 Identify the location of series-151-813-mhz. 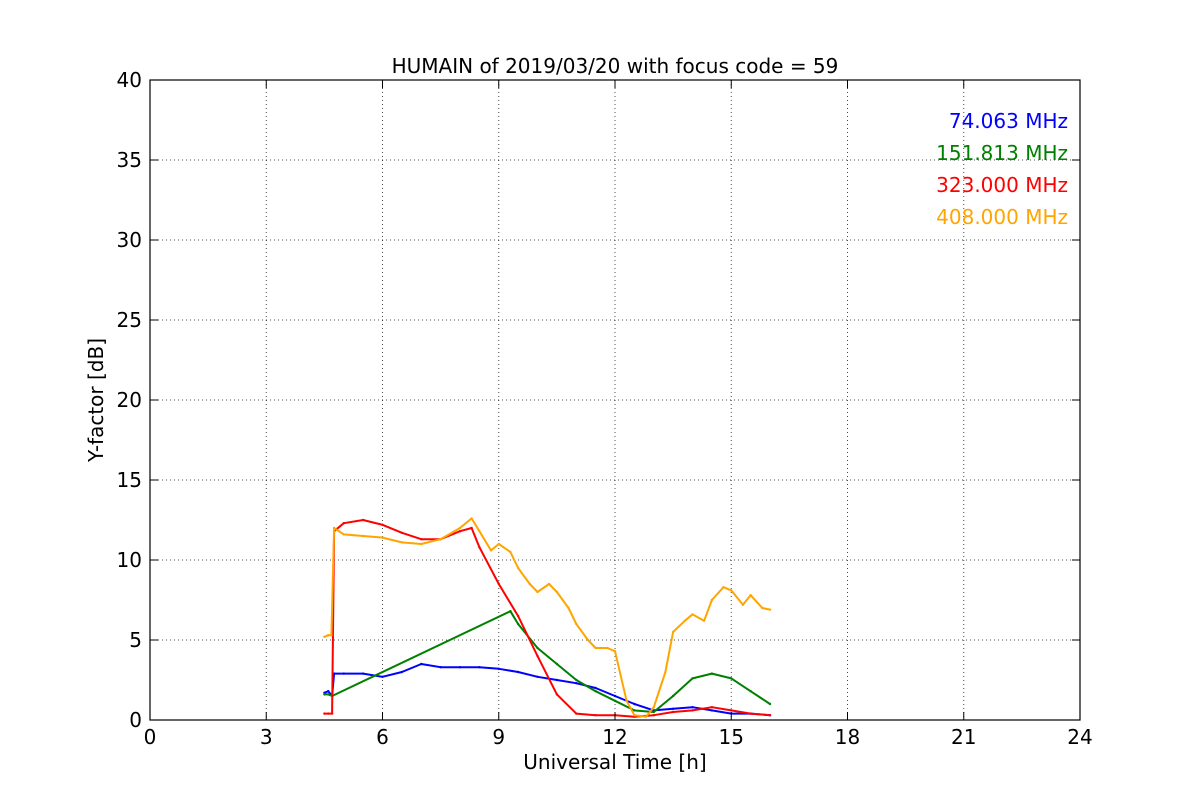
(547, 662).